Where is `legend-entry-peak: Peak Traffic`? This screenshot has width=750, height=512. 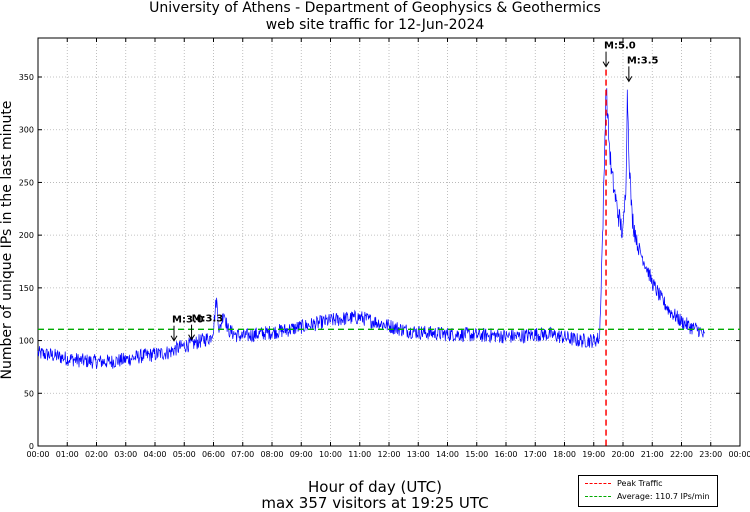 legend-entry-peak: Peak Traffic is located at coordinates (624, 485).